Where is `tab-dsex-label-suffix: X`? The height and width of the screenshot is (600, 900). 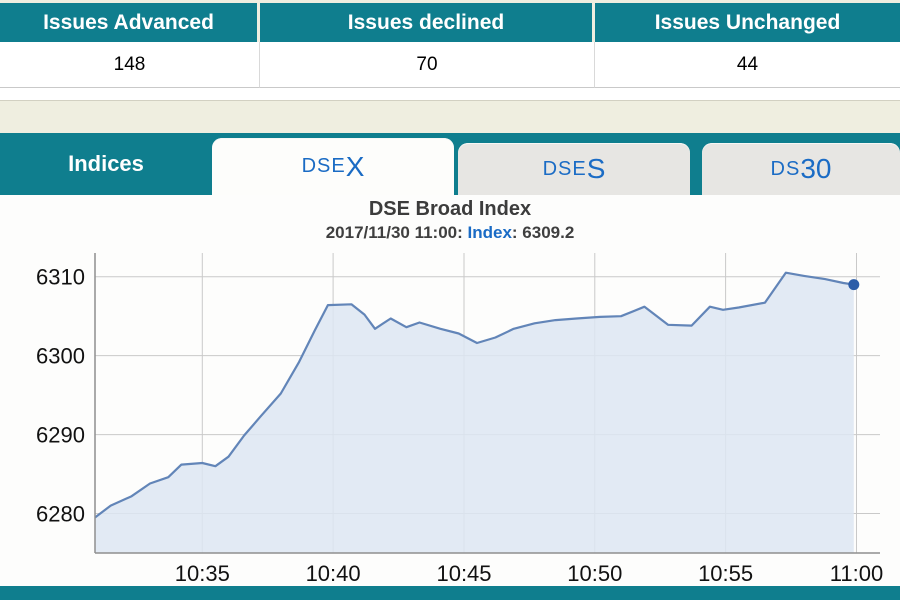
tab-dsex-label-suffix: X is located at coordinates (355, 166).